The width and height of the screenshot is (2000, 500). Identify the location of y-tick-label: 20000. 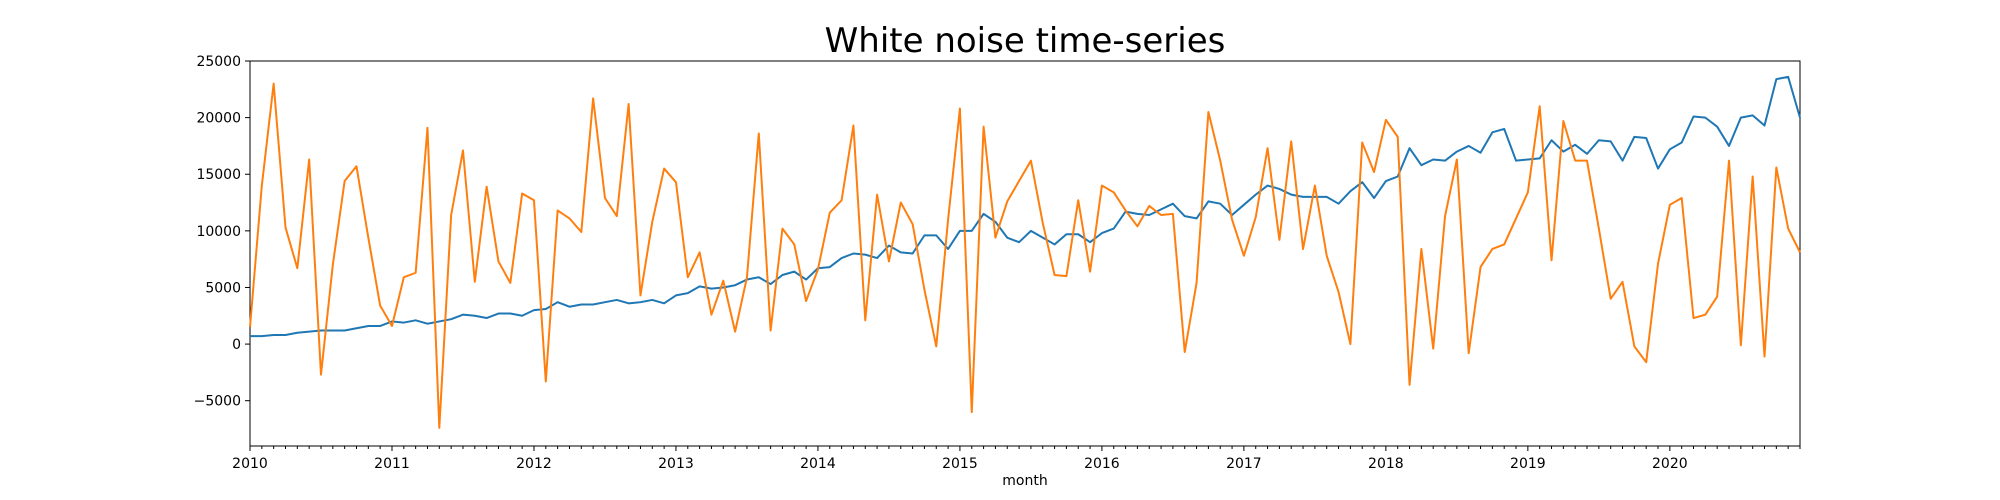
(218, 119).